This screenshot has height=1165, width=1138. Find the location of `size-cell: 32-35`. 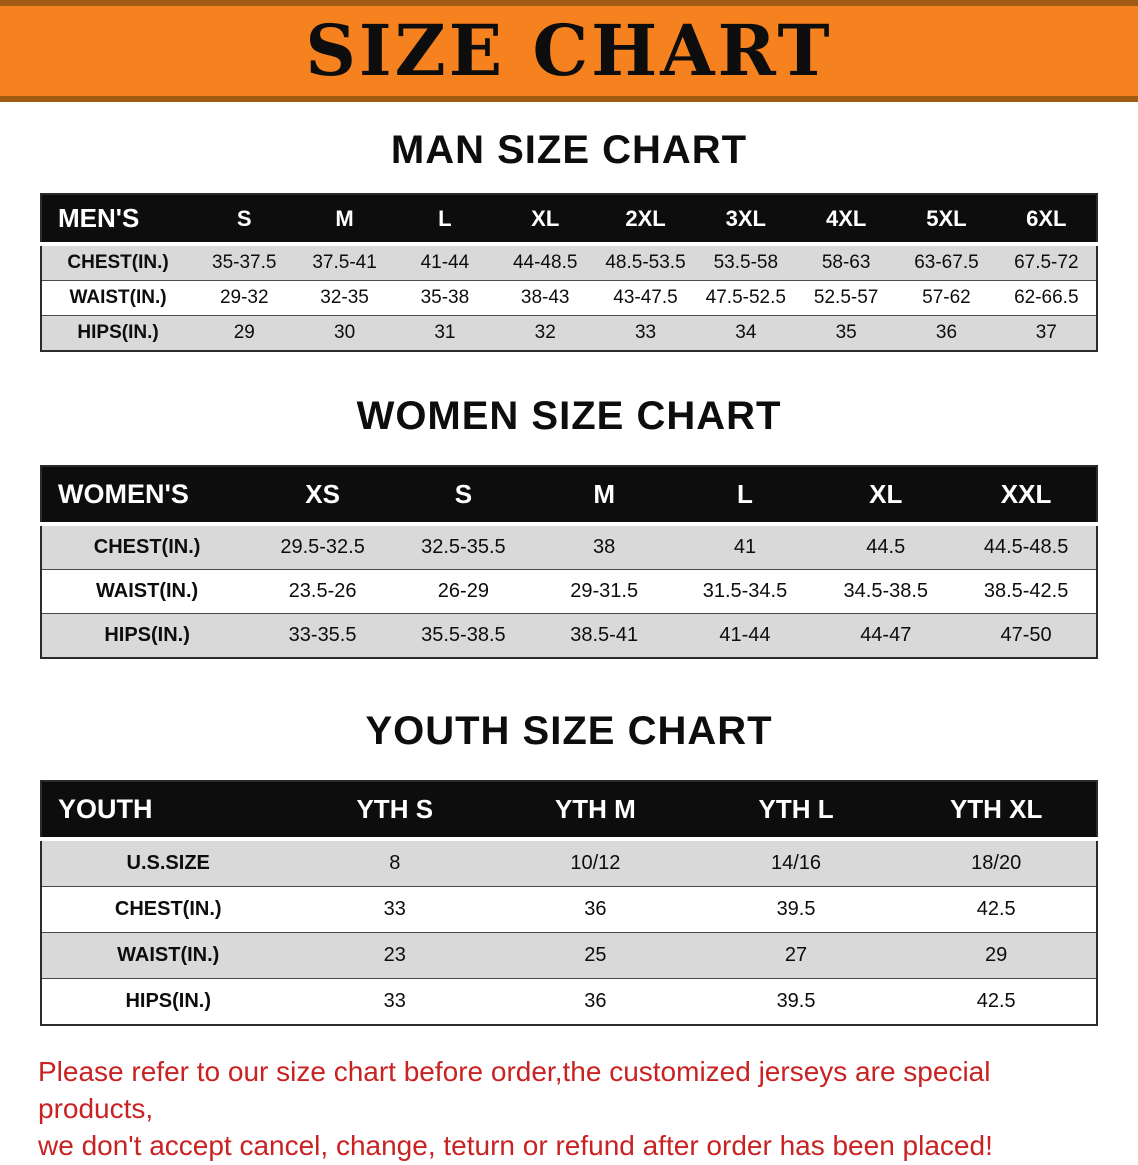

size-cell: 32-35 is located at coordinates (344, 298).